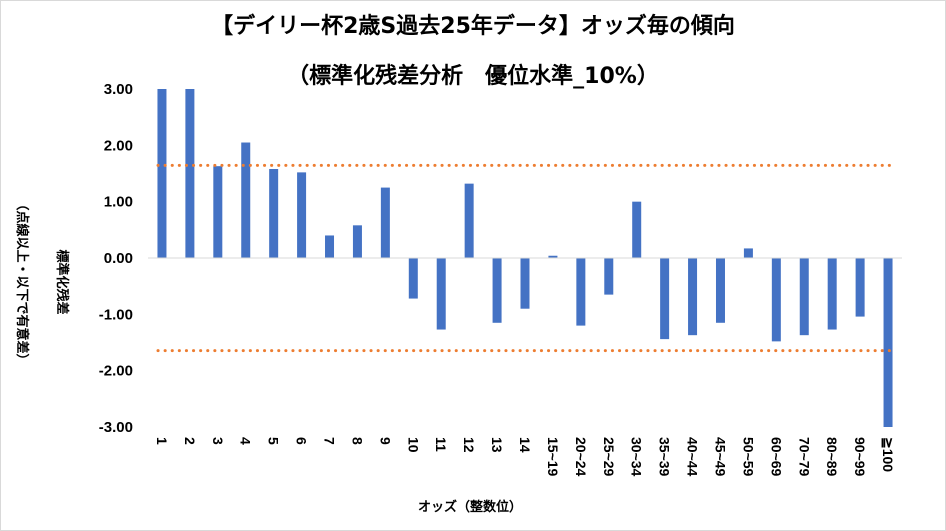 Image resolution: width=946 pixels, height=531 pixels. I want to click on y-tick-label: -1.00, so click(116, 314).